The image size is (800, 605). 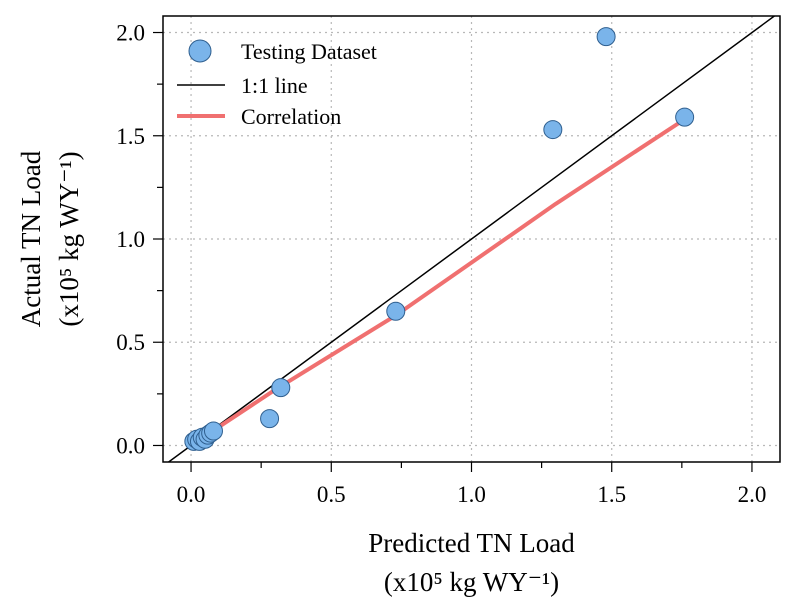 What do you see at coordinates (471, 494) in the screenshot?
I see `x-tick-label: 1.0` at bounding box center [471, 494].